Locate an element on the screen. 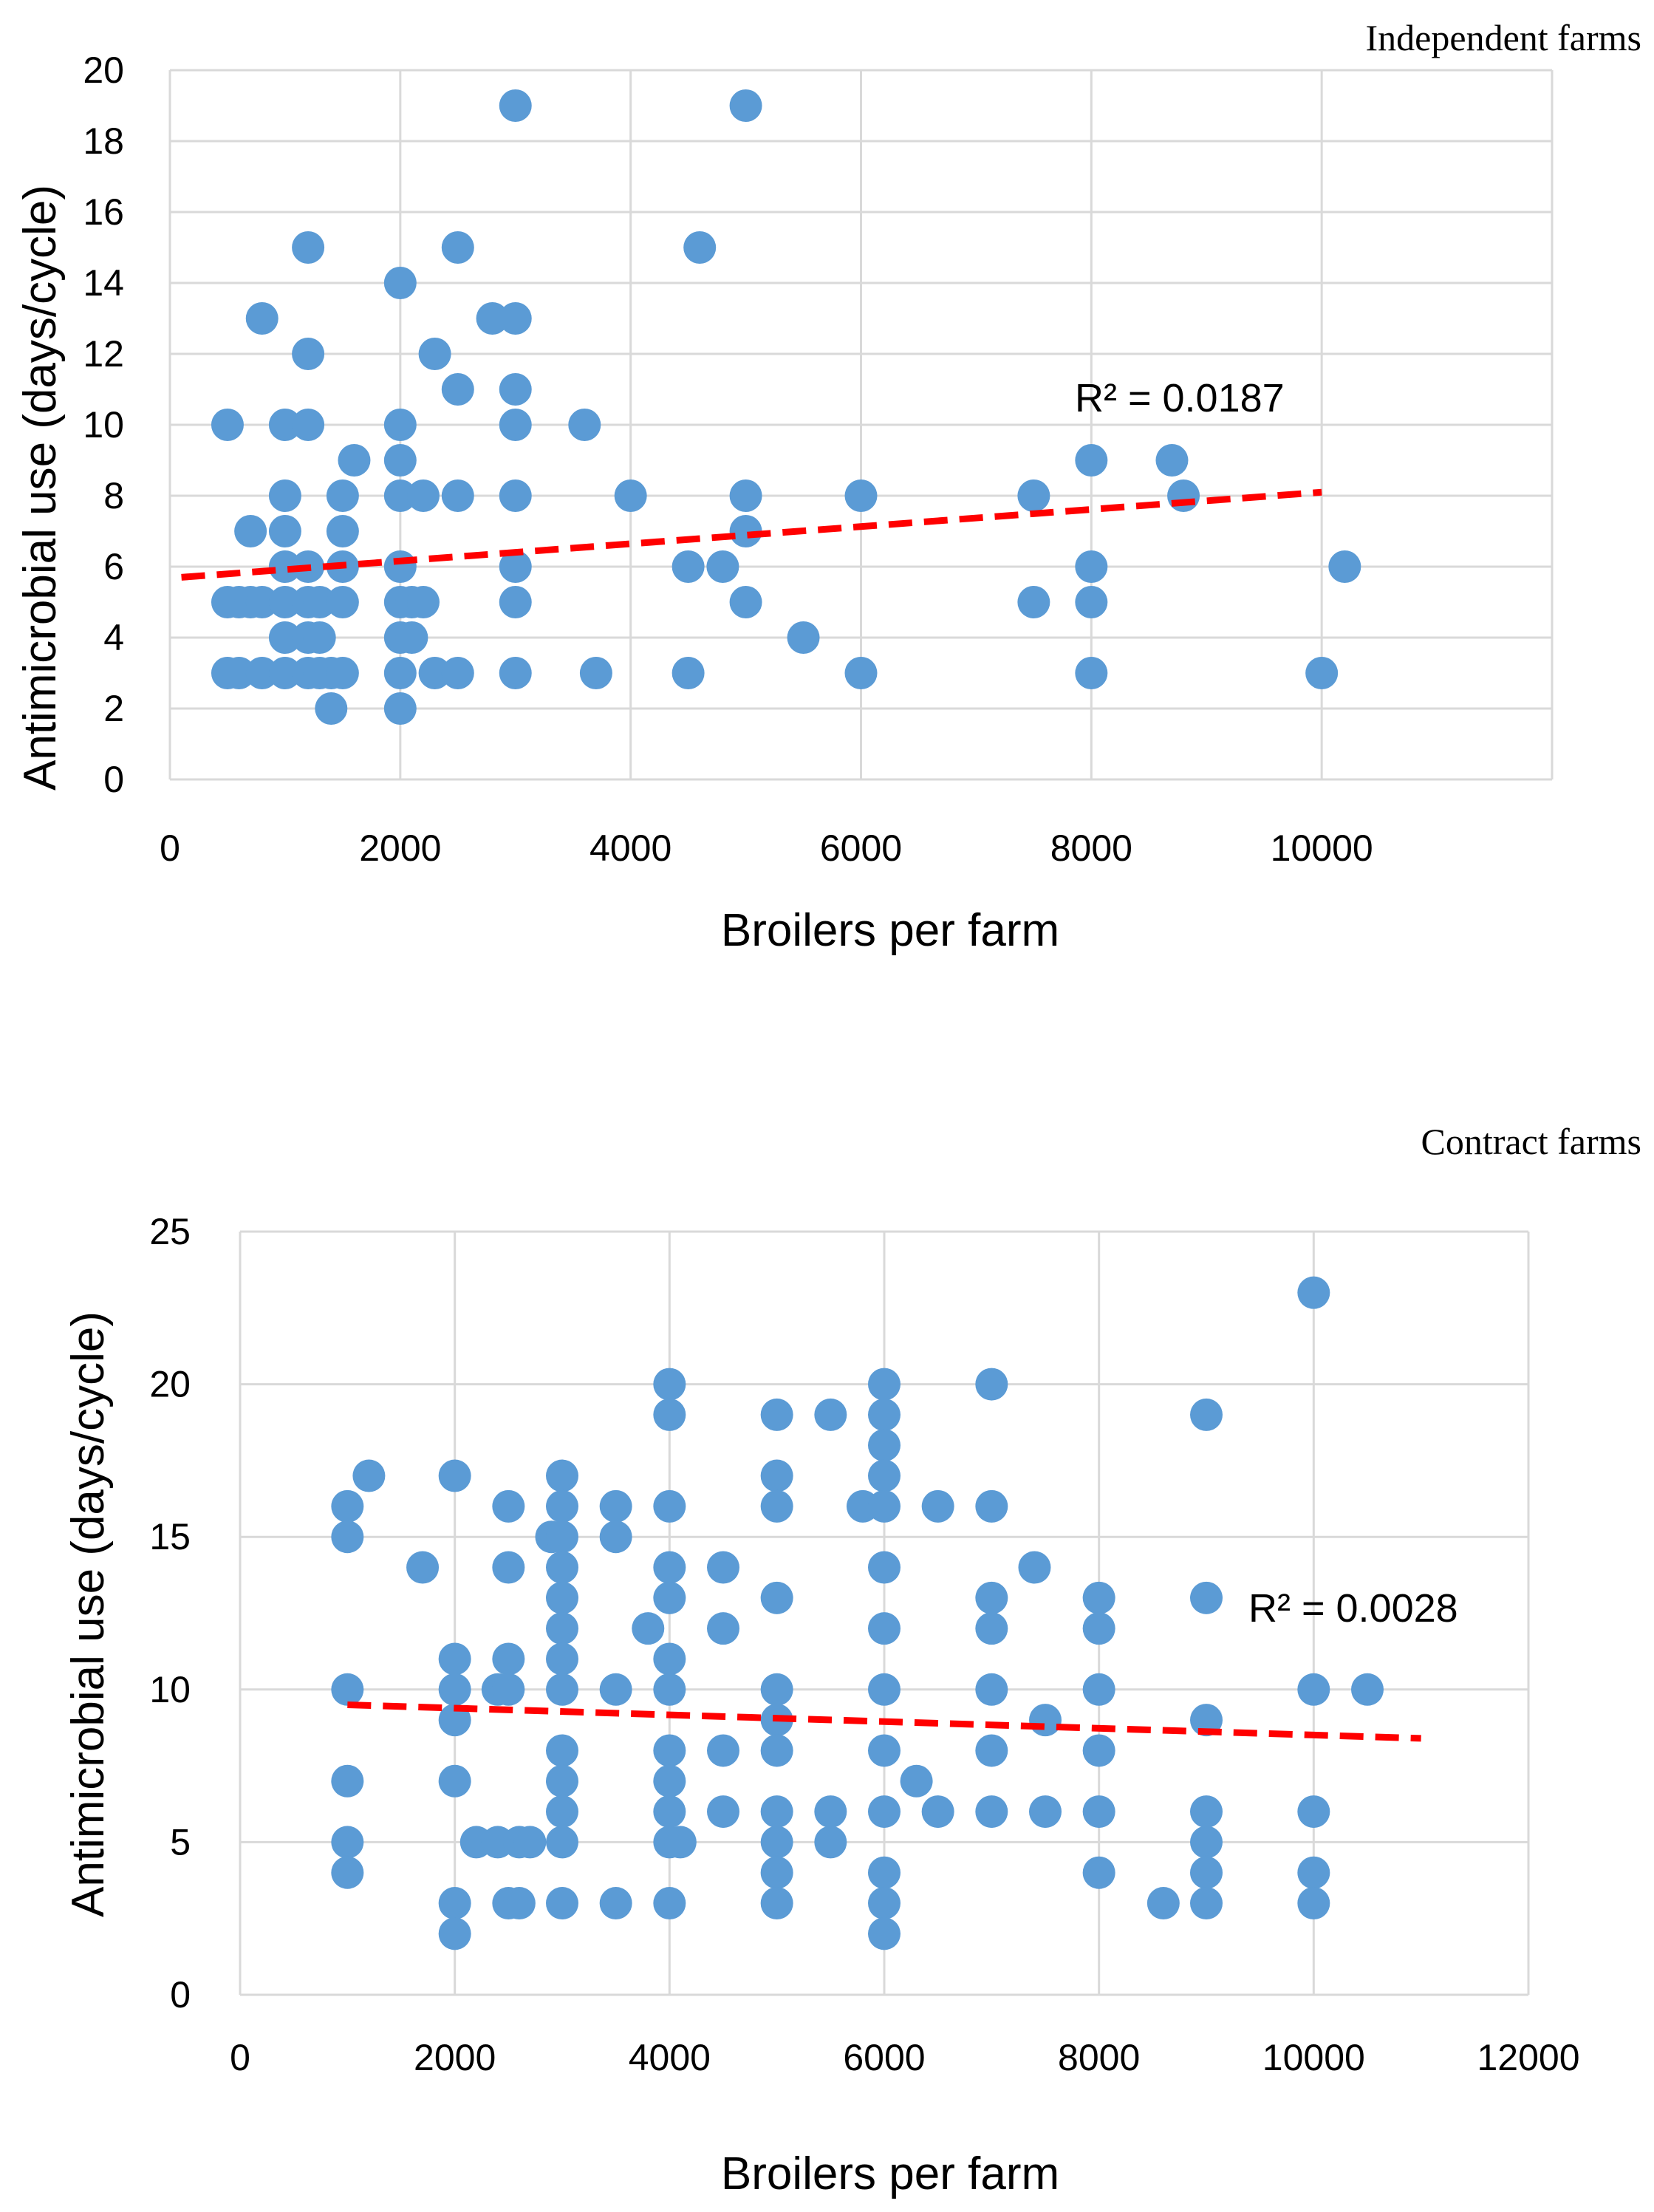  x-tick-label: 8000 is located at coordinates (1099, 2057).